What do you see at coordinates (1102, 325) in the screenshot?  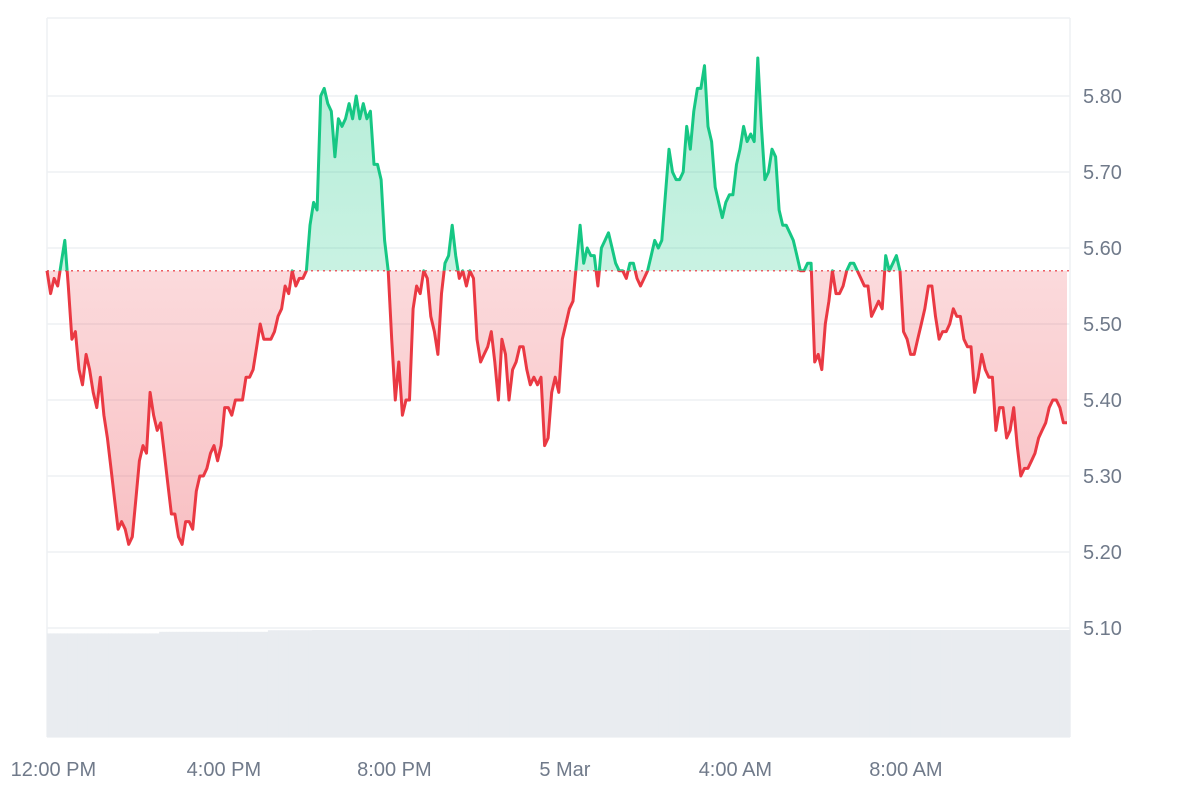 I see `y-tick-label-5.50: 5.50` at bounding box center [1102, 325].